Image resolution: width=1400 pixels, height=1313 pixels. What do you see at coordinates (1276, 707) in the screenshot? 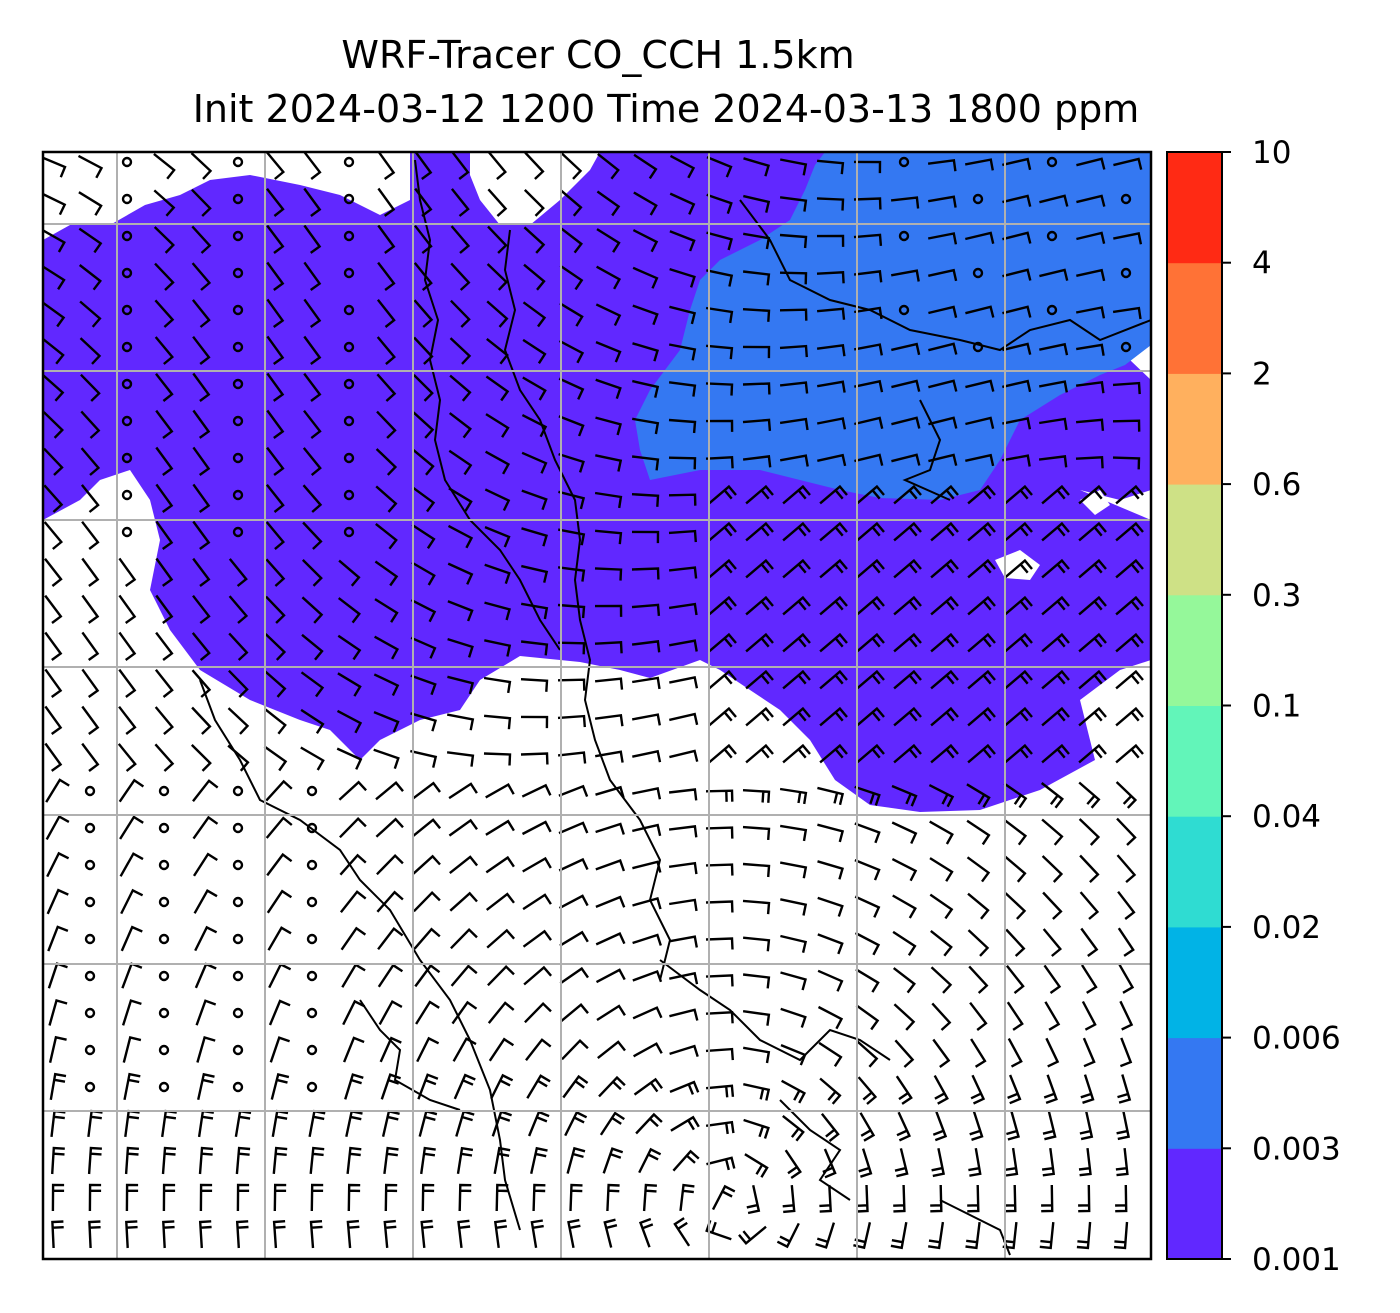
I see `colorbar-tick-label-5: 0.1` at bounding box center [1276, 707].